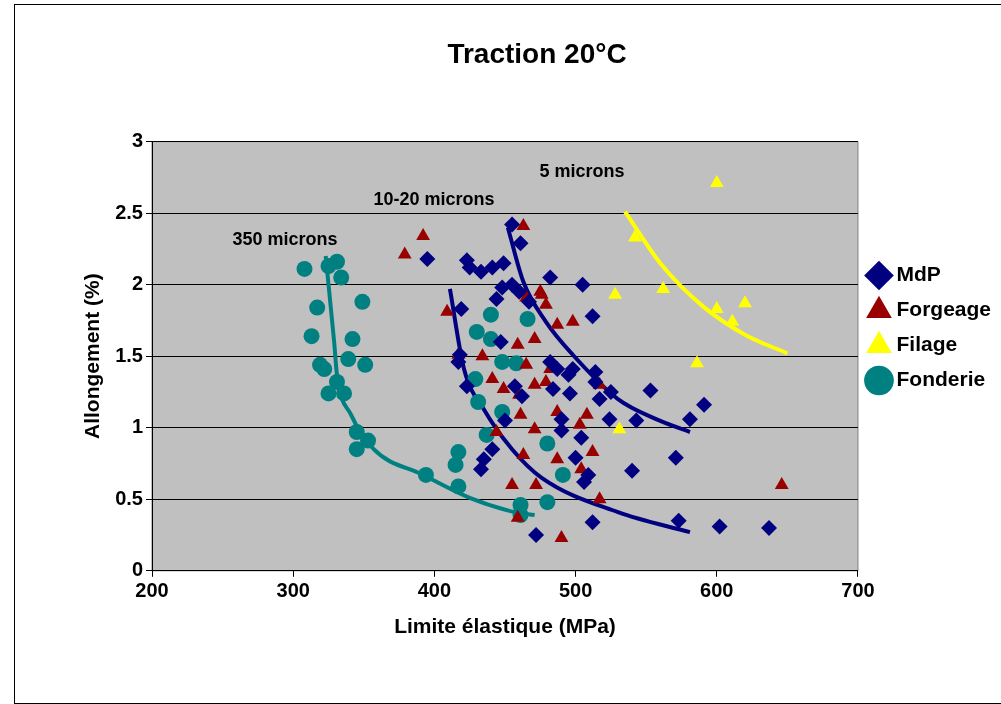 Image resolution: width=1001 pixels, height=704 pixels. What do you see at coordinates (569, 410) in the screenshot?
I see `line-series` at bounding box center [569, 410].